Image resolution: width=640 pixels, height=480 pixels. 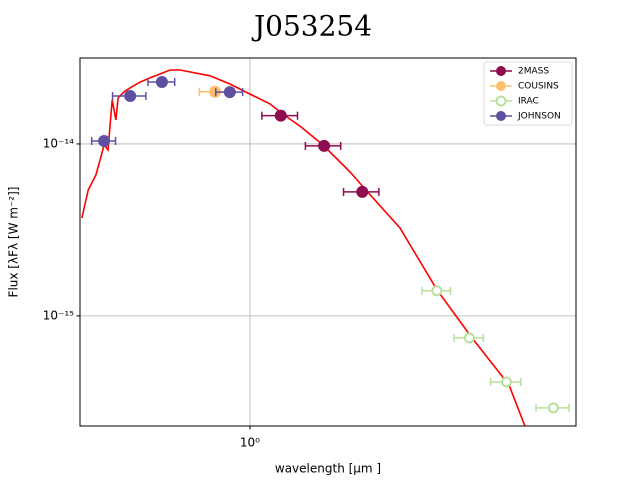 I want to click on legend-label: 2MASS, so click(x=533, y=72).